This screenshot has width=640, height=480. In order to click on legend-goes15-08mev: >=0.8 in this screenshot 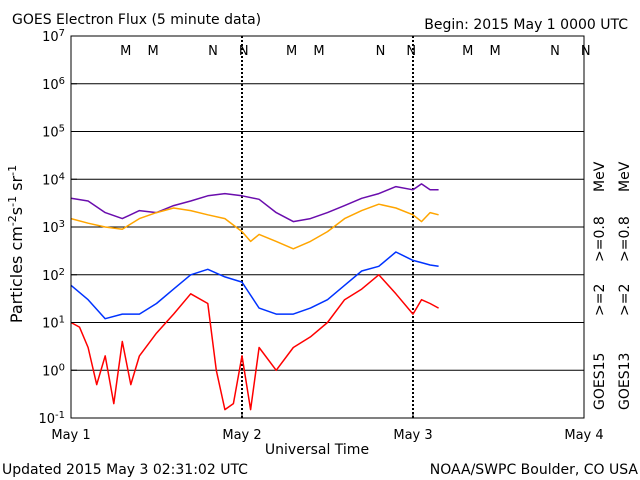, I will do `click(600, 239)`.